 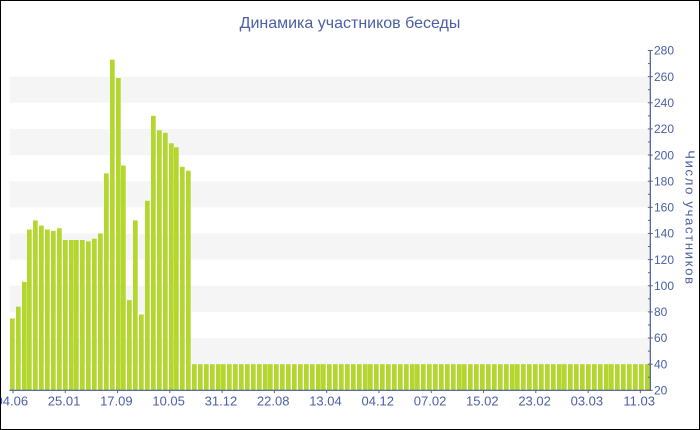 What do you see at coordinates (664, 155) in the screenshot?
I see `svg-text: 200` at bounding box center [664, 155].